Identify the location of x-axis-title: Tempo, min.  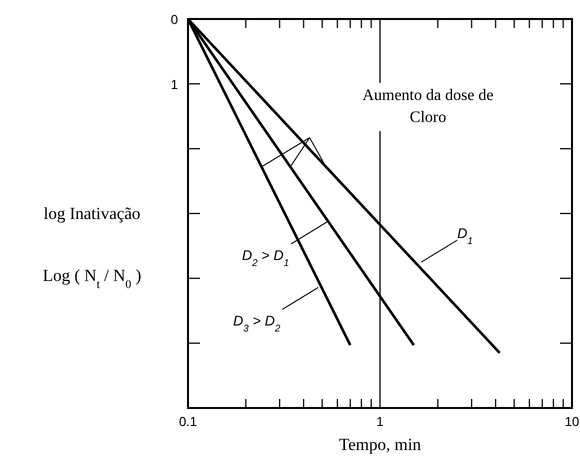
(380, 444).